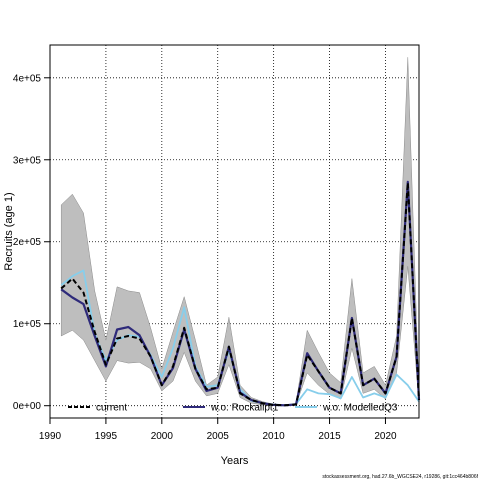 The image size is (480, 480). I want to click on x-axis-title: Years, so click(235, 461).